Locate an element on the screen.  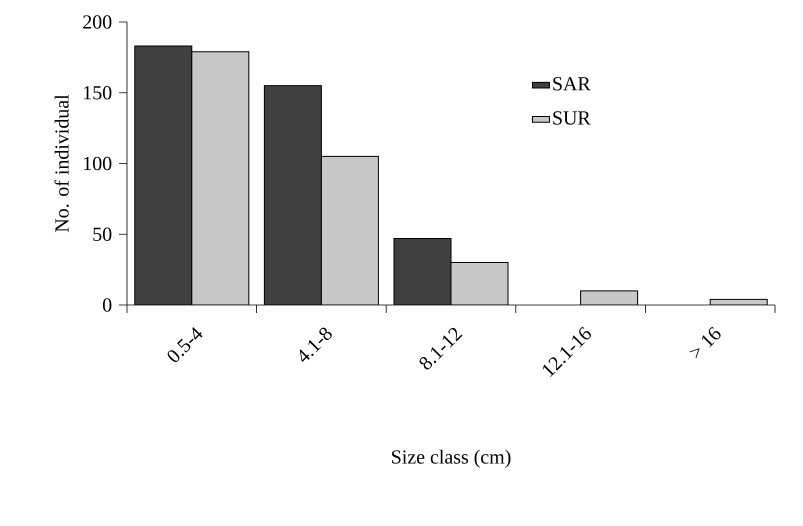
legend-label: SUR is located at coordinates (572, 118).